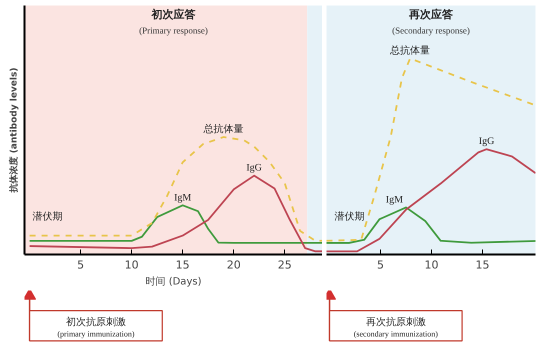  I want to click on chart-subtitle: (Secondary response), so click(431, 30).